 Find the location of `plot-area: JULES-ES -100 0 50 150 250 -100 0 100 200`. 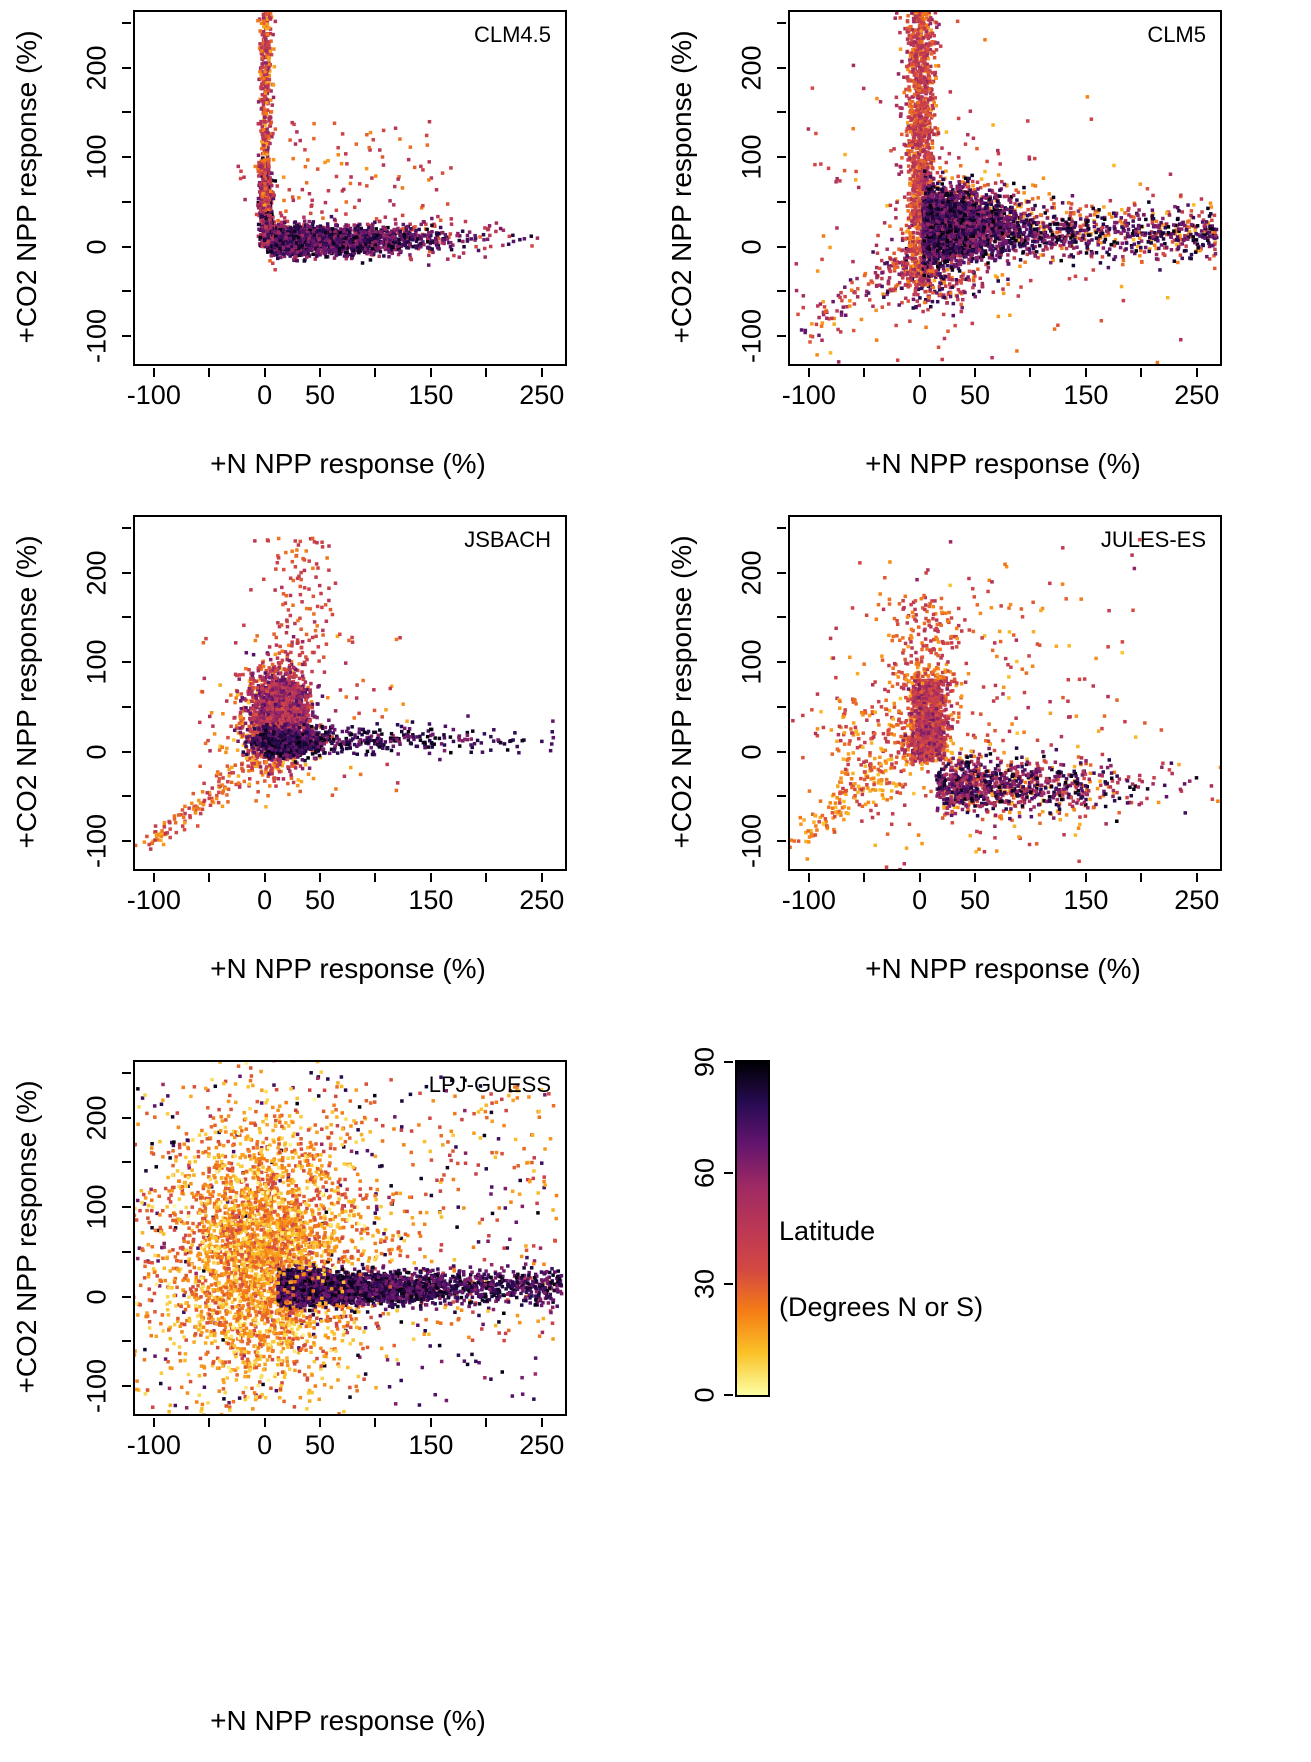

plot-area: JULES-ES -100 0 50 150 250 -100 0 100 200 is located at coordinates (979, 715).